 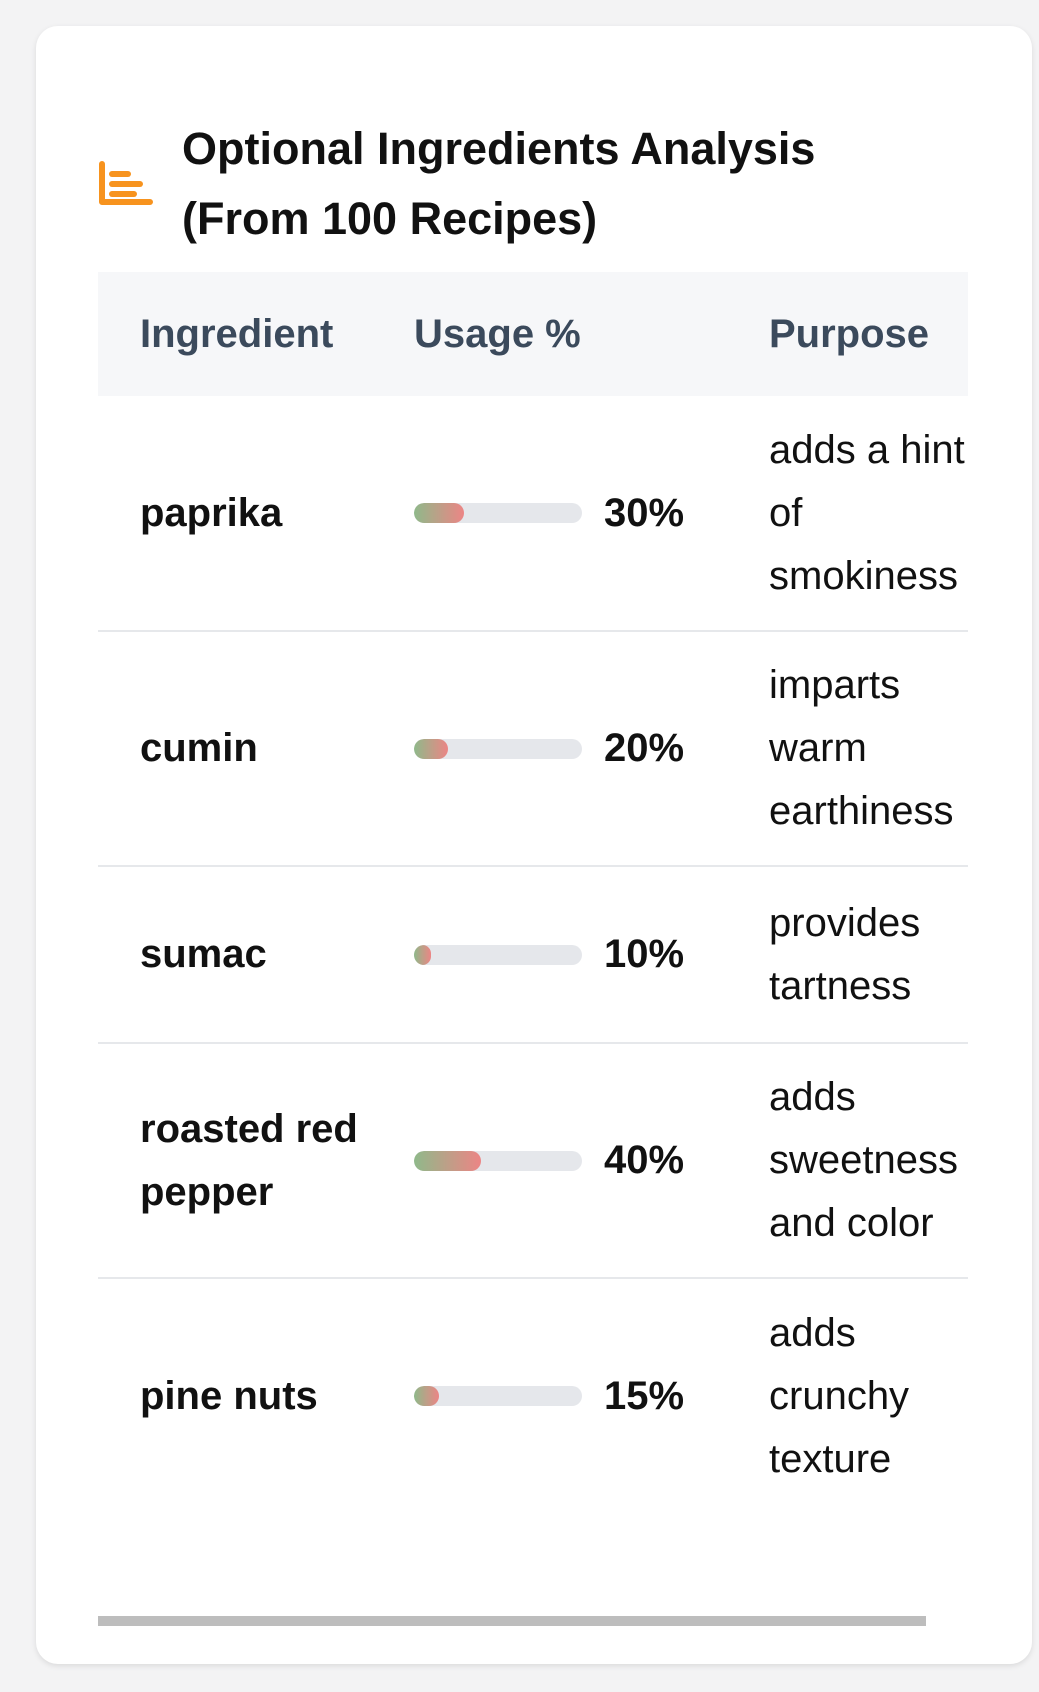 I want to click on usage-cell: 30%, so click(x=591, y=513).